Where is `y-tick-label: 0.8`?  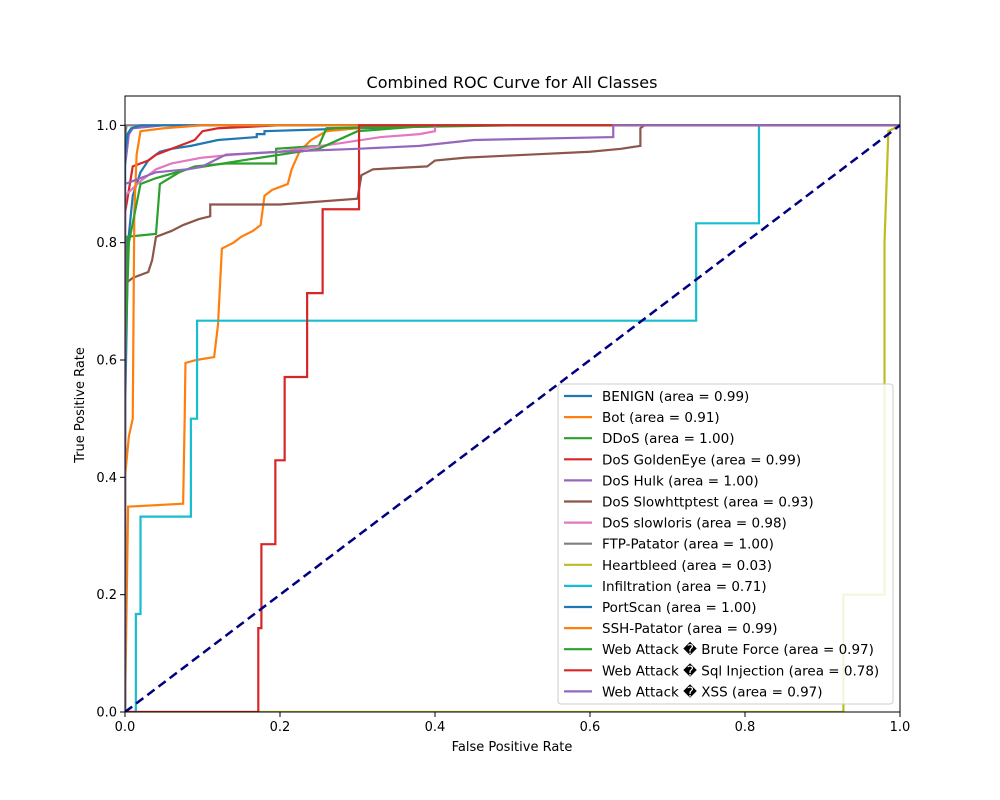 y-tick-label: 0.8 is located at coordinates (106, 243).